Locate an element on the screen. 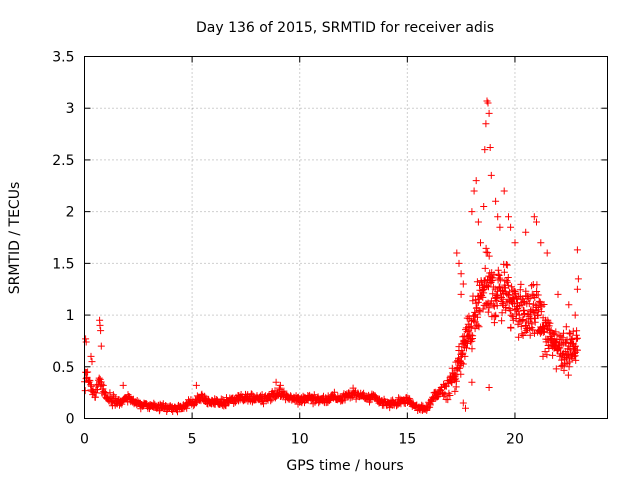  y-tick-label: 3 is located at coordinates (70, 109).